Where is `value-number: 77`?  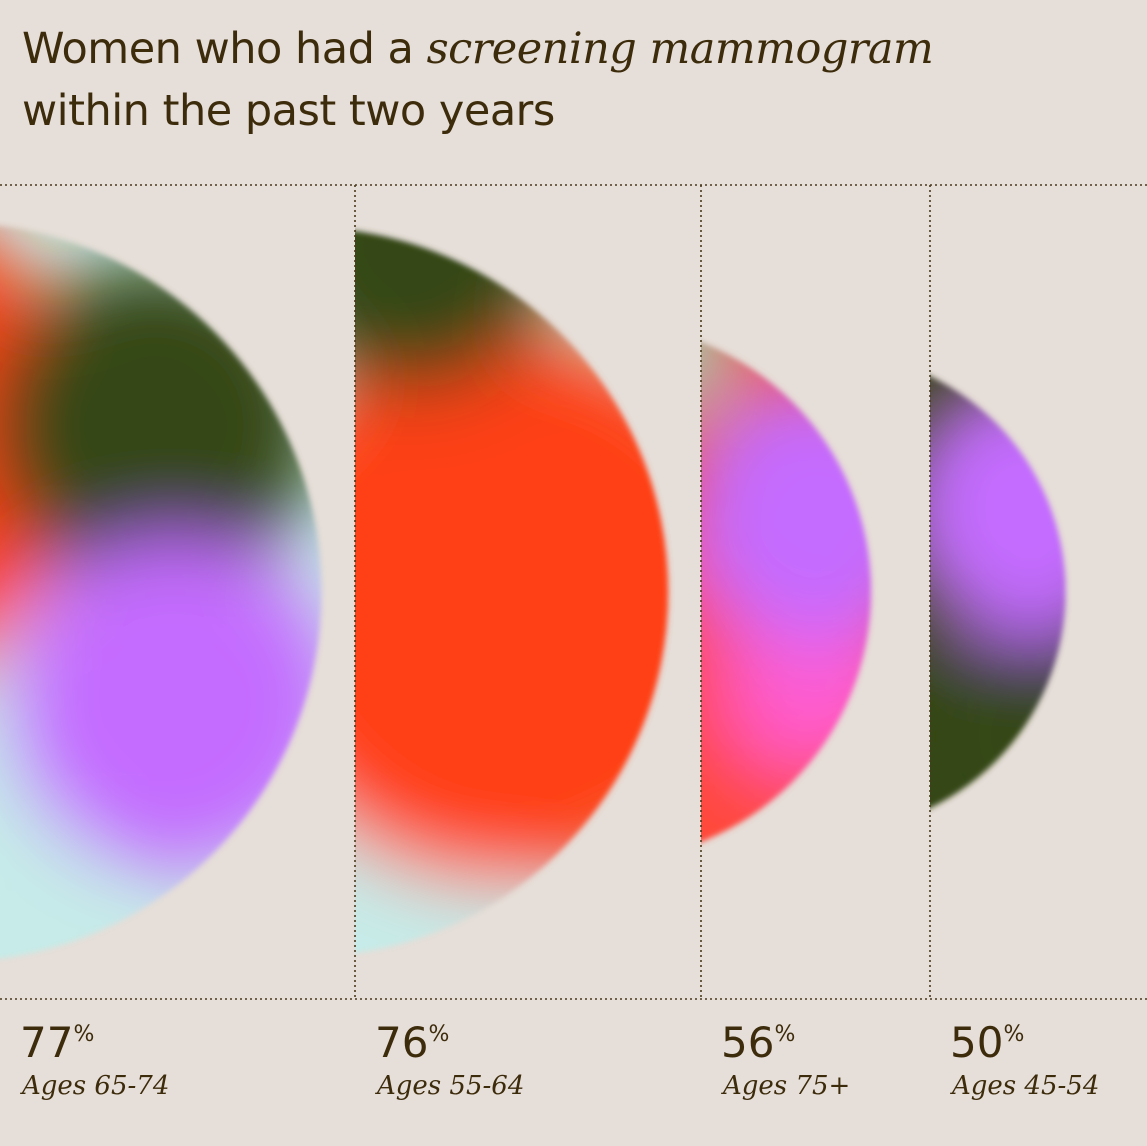
value-number: 77 is located at coordinates (46, 1042).